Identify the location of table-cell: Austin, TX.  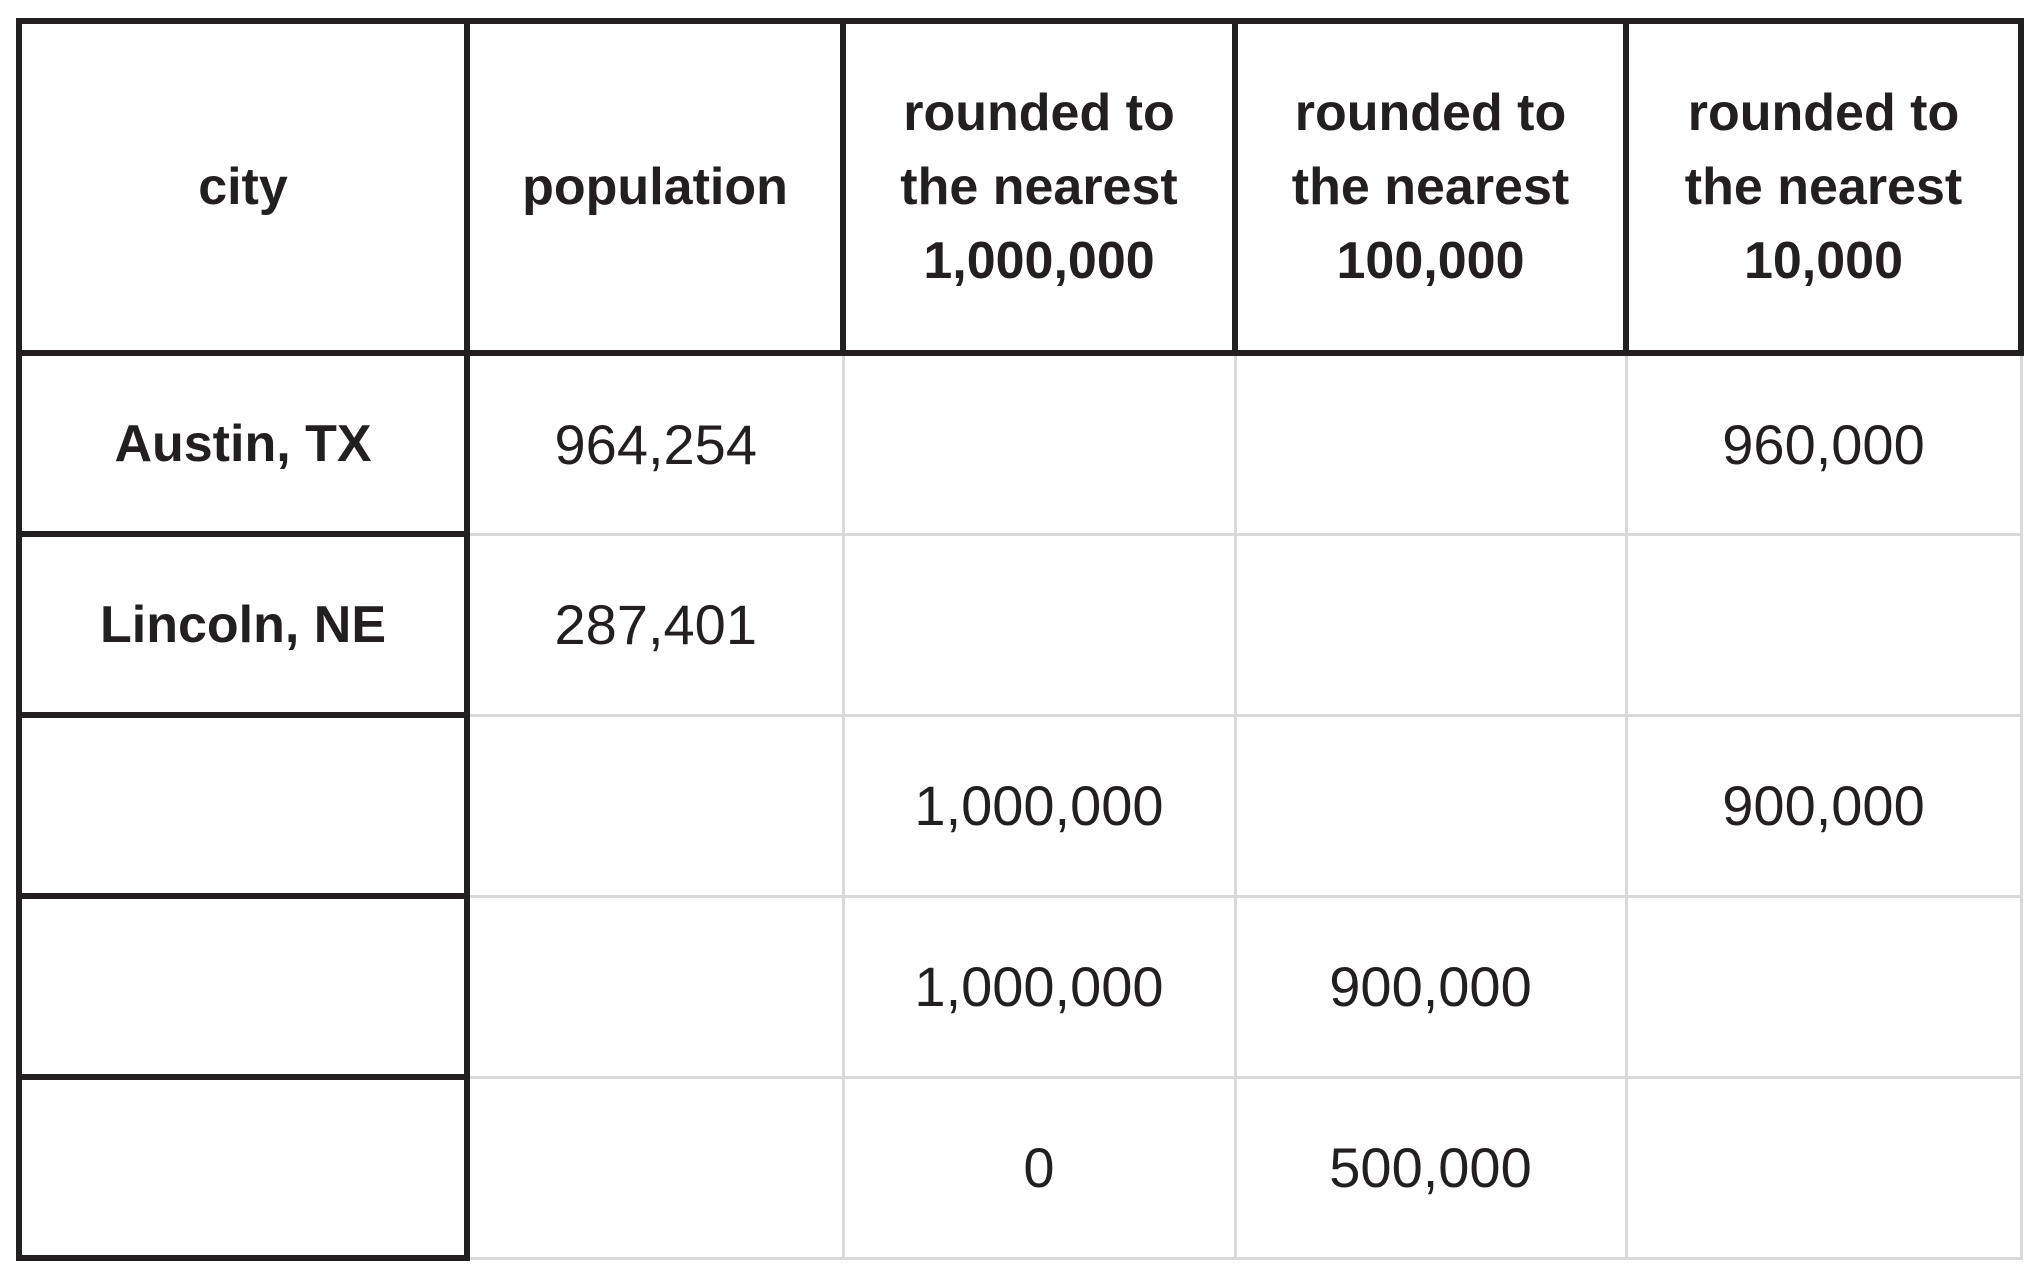
(243, 443).